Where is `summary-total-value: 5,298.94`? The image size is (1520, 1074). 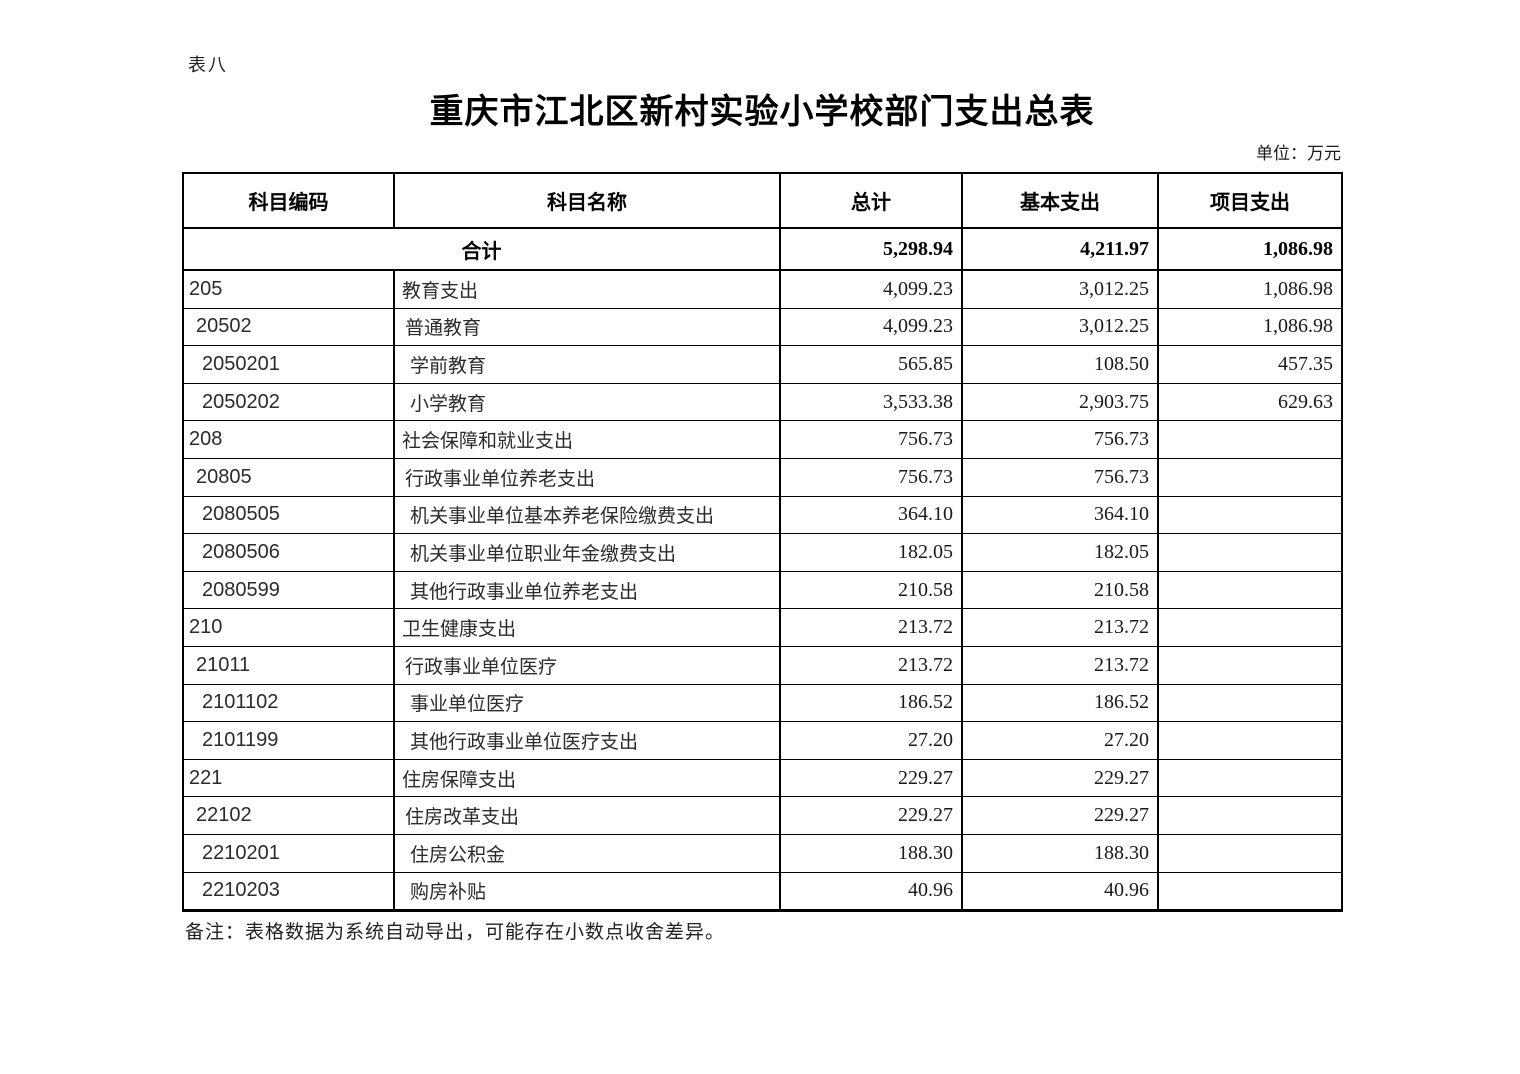 summary-total-value: 5,298.94 is located at coordinates (872, 249).